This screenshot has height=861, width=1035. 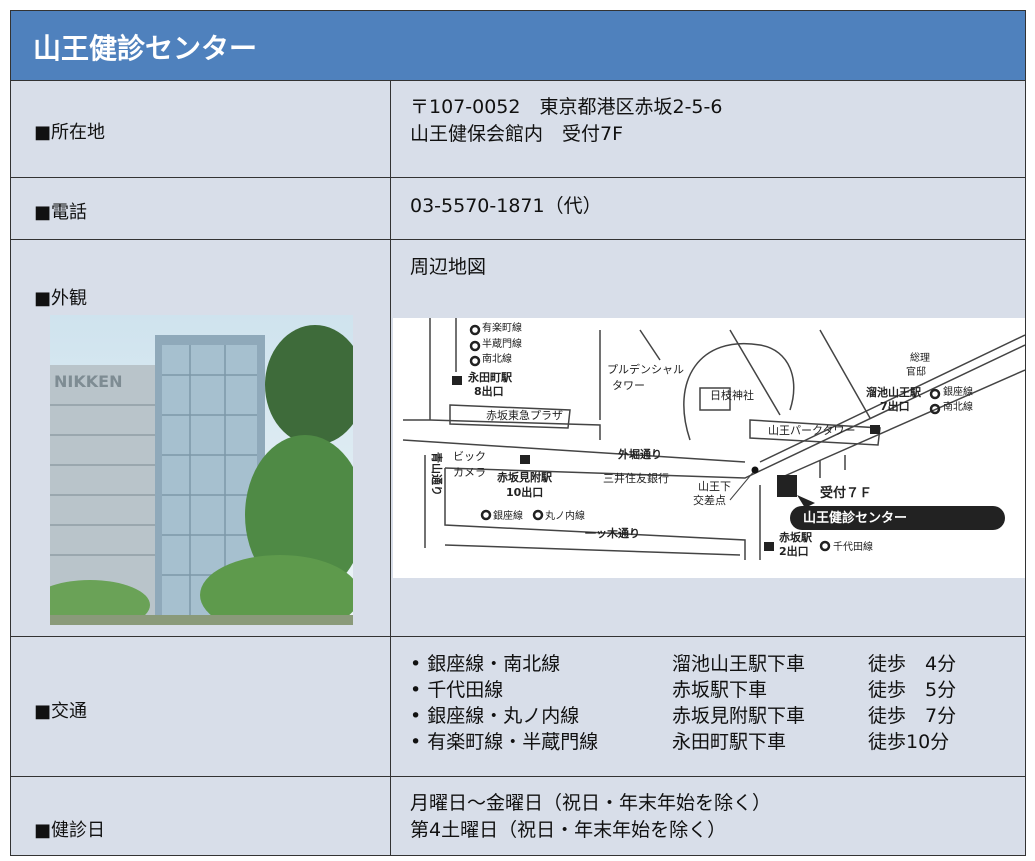 I want to click on map-label: 永田町駅, so click(x=489, y=377).